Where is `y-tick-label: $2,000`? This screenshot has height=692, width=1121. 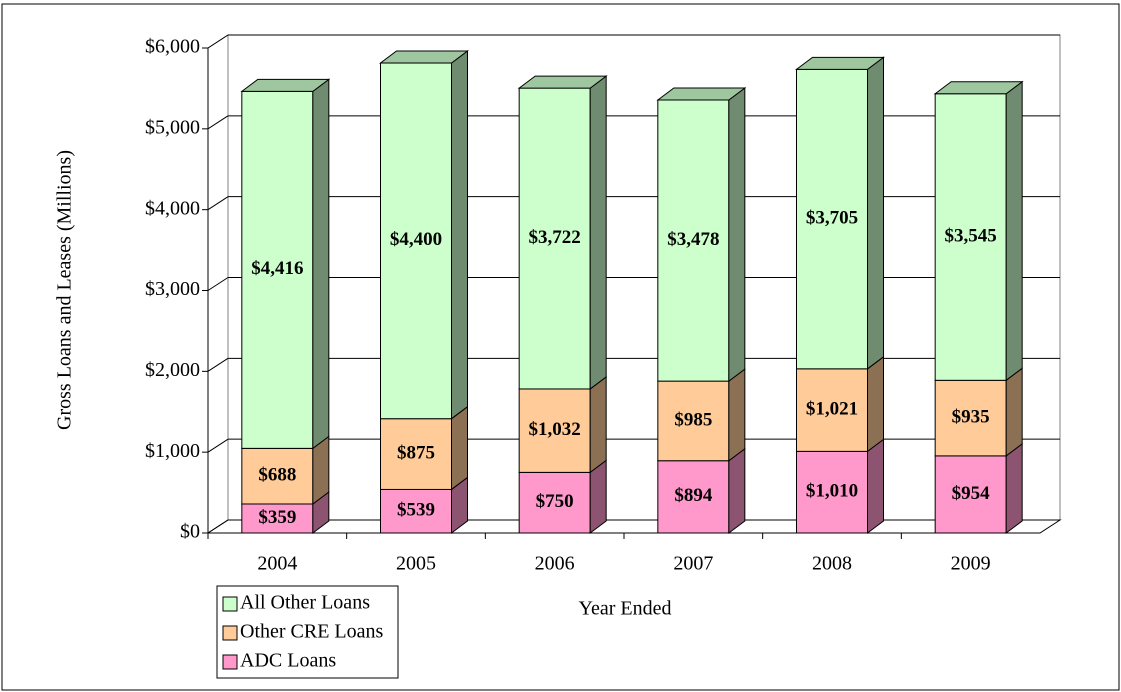 y-tick-label: $2,000 is located at coordinates (172, 370).